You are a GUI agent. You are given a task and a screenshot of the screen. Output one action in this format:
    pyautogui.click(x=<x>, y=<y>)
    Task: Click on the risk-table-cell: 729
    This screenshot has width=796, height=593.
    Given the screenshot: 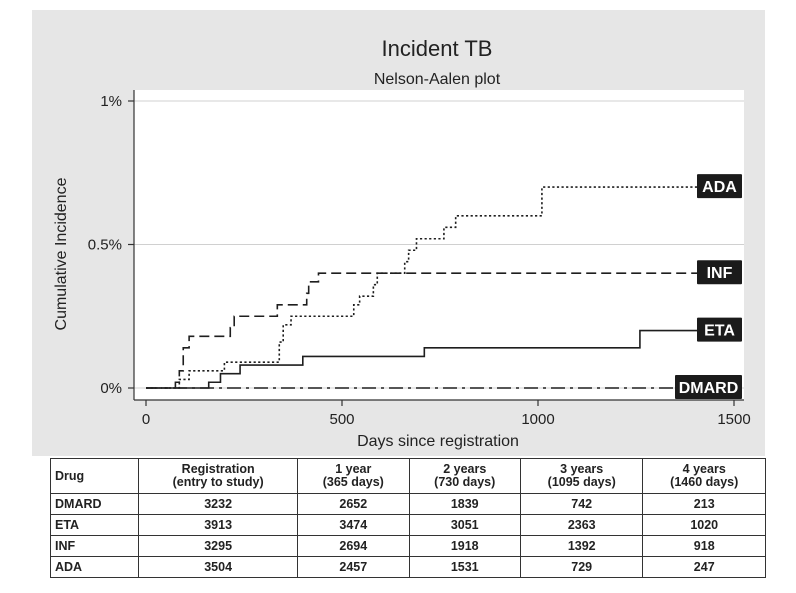 What is the action you would take?
    pyautogui.click(x=581, y=567)
    